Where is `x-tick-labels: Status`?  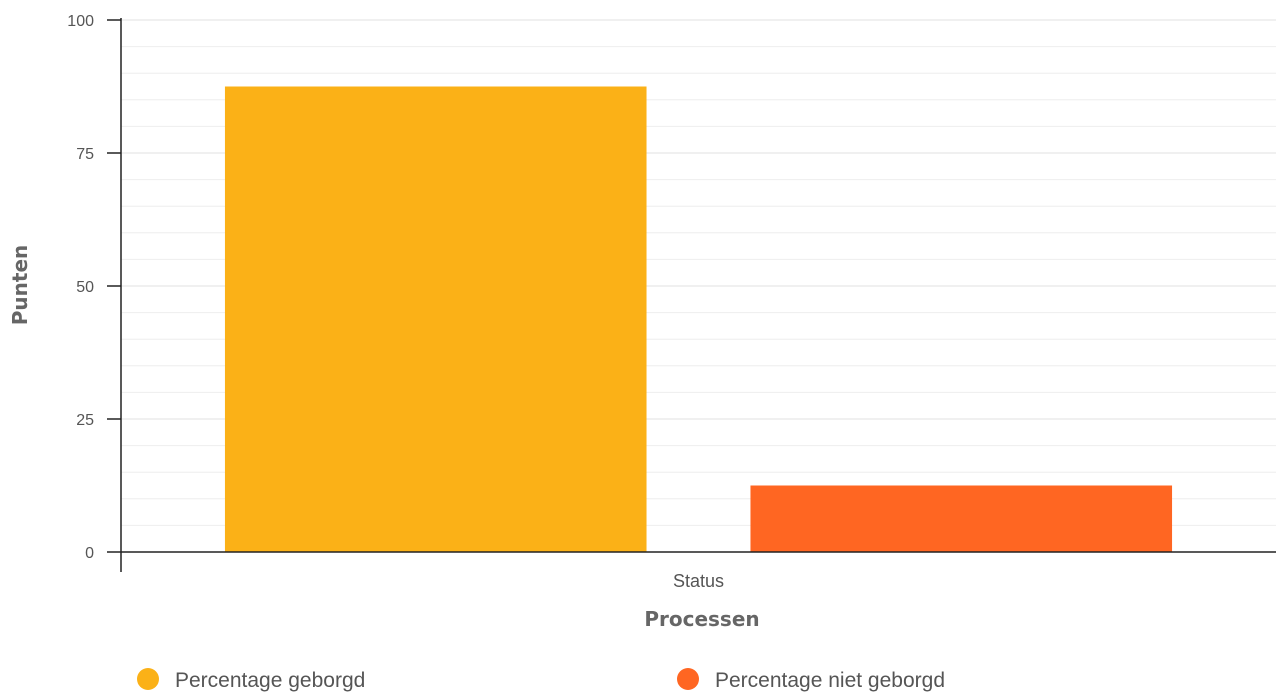 x-tick-labels: Status is located at coordinates (698, 581).